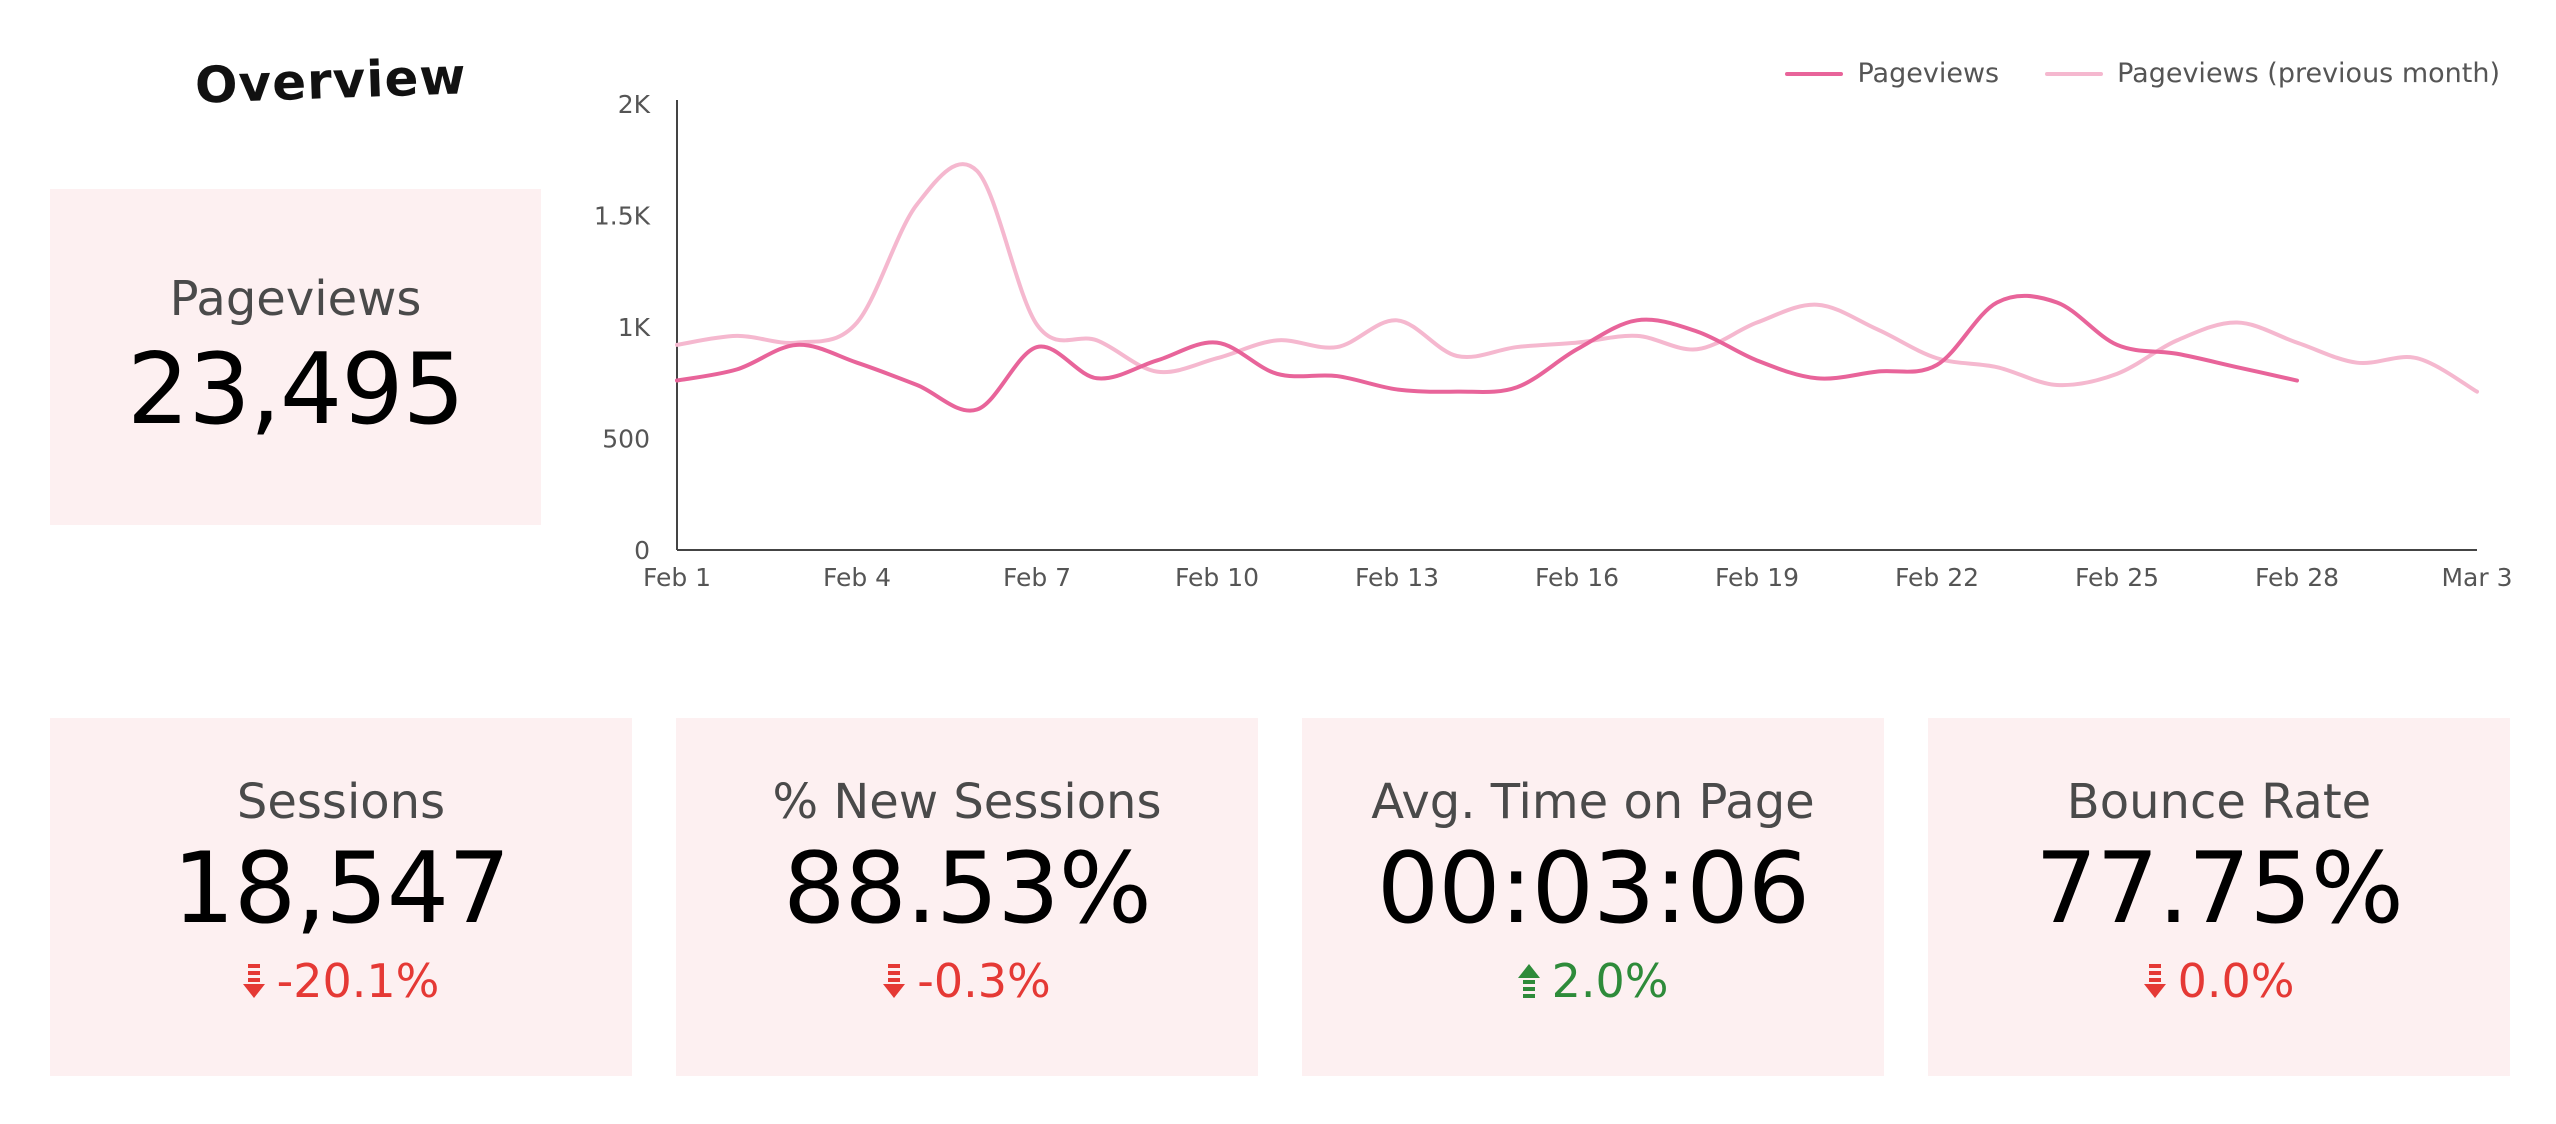  I want to click on delta-value: -20.1%, so click(358, 981).